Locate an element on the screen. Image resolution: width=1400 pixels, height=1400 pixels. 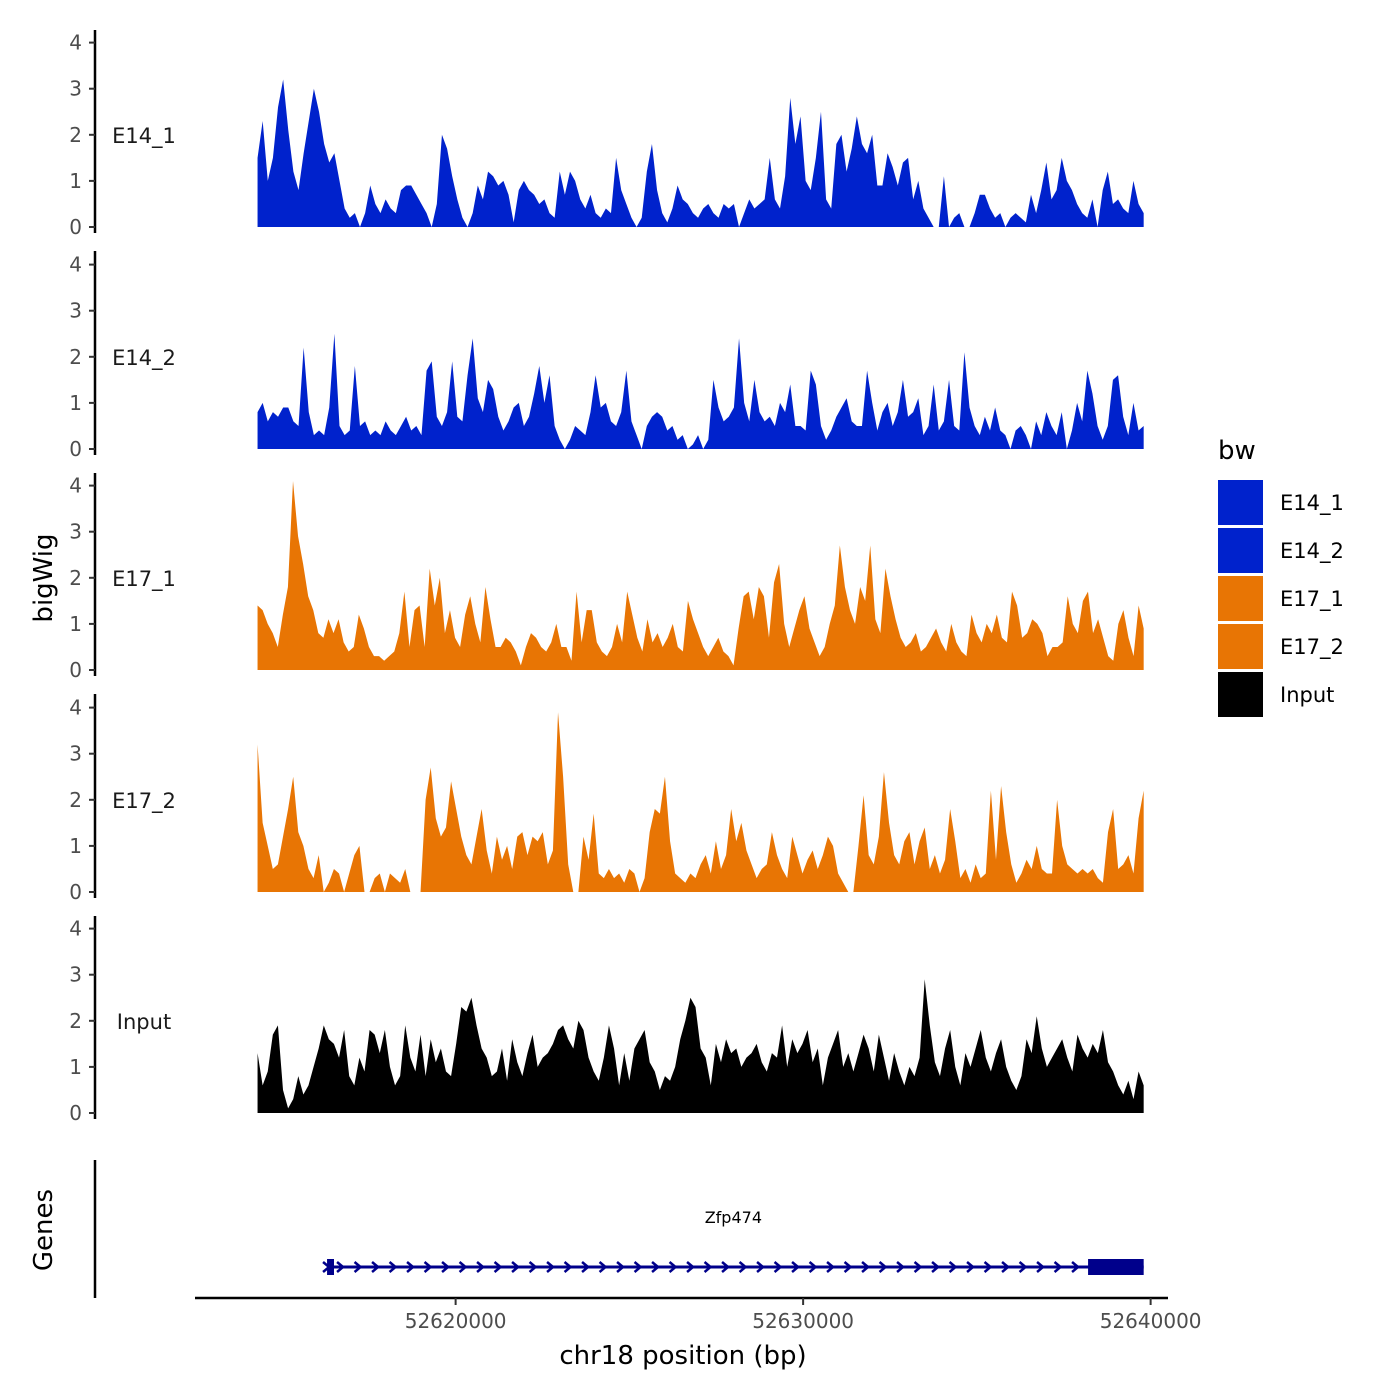
track-e14-1: 0 1 2 3 4 E14_1 is located at coordinates (606, 134).